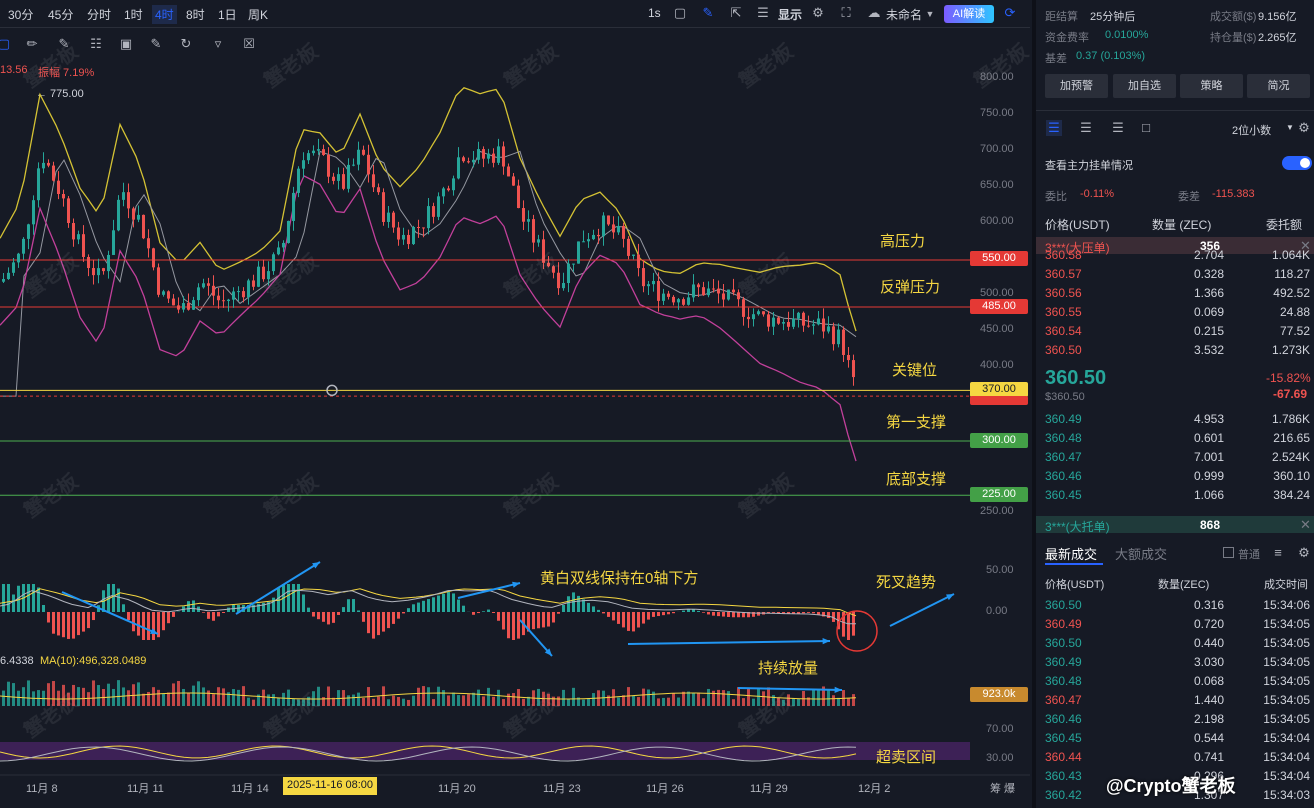  What do you see at coordinates (680, 12) in the screenshot?
I see `camera-icon: ▢` at bounding box center [680, 12].